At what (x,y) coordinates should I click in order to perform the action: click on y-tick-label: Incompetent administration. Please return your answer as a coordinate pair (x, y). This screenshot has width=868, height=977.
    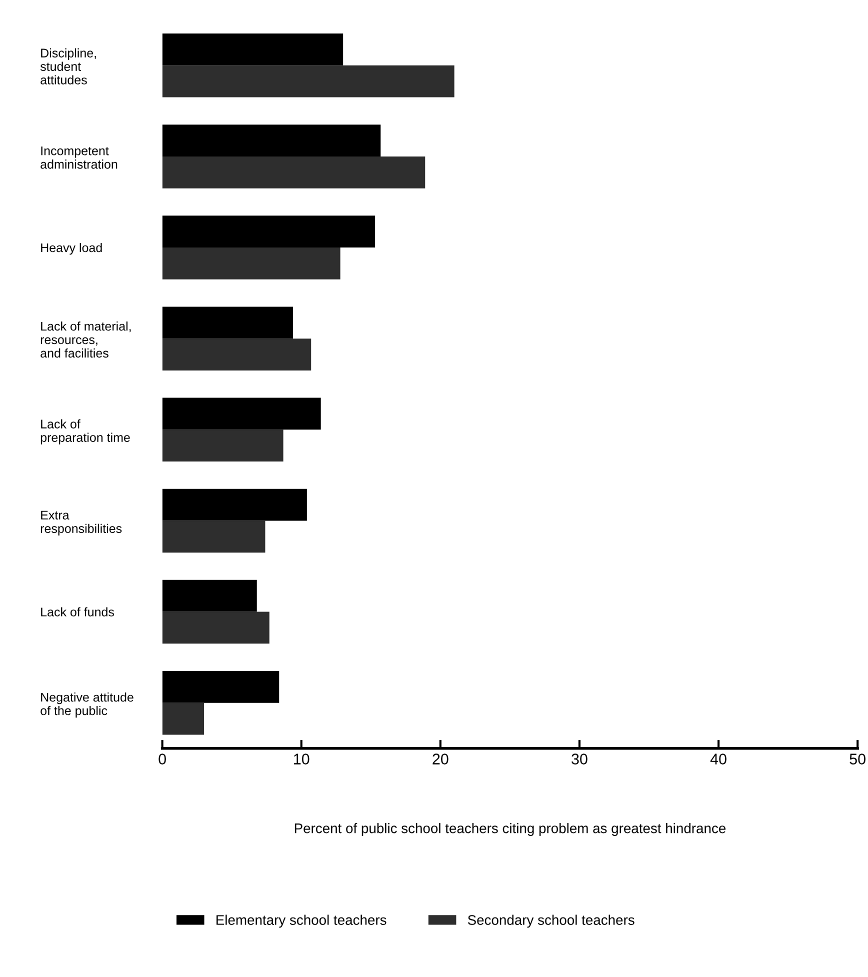
    Looking at the image, I should click on (79, 157).